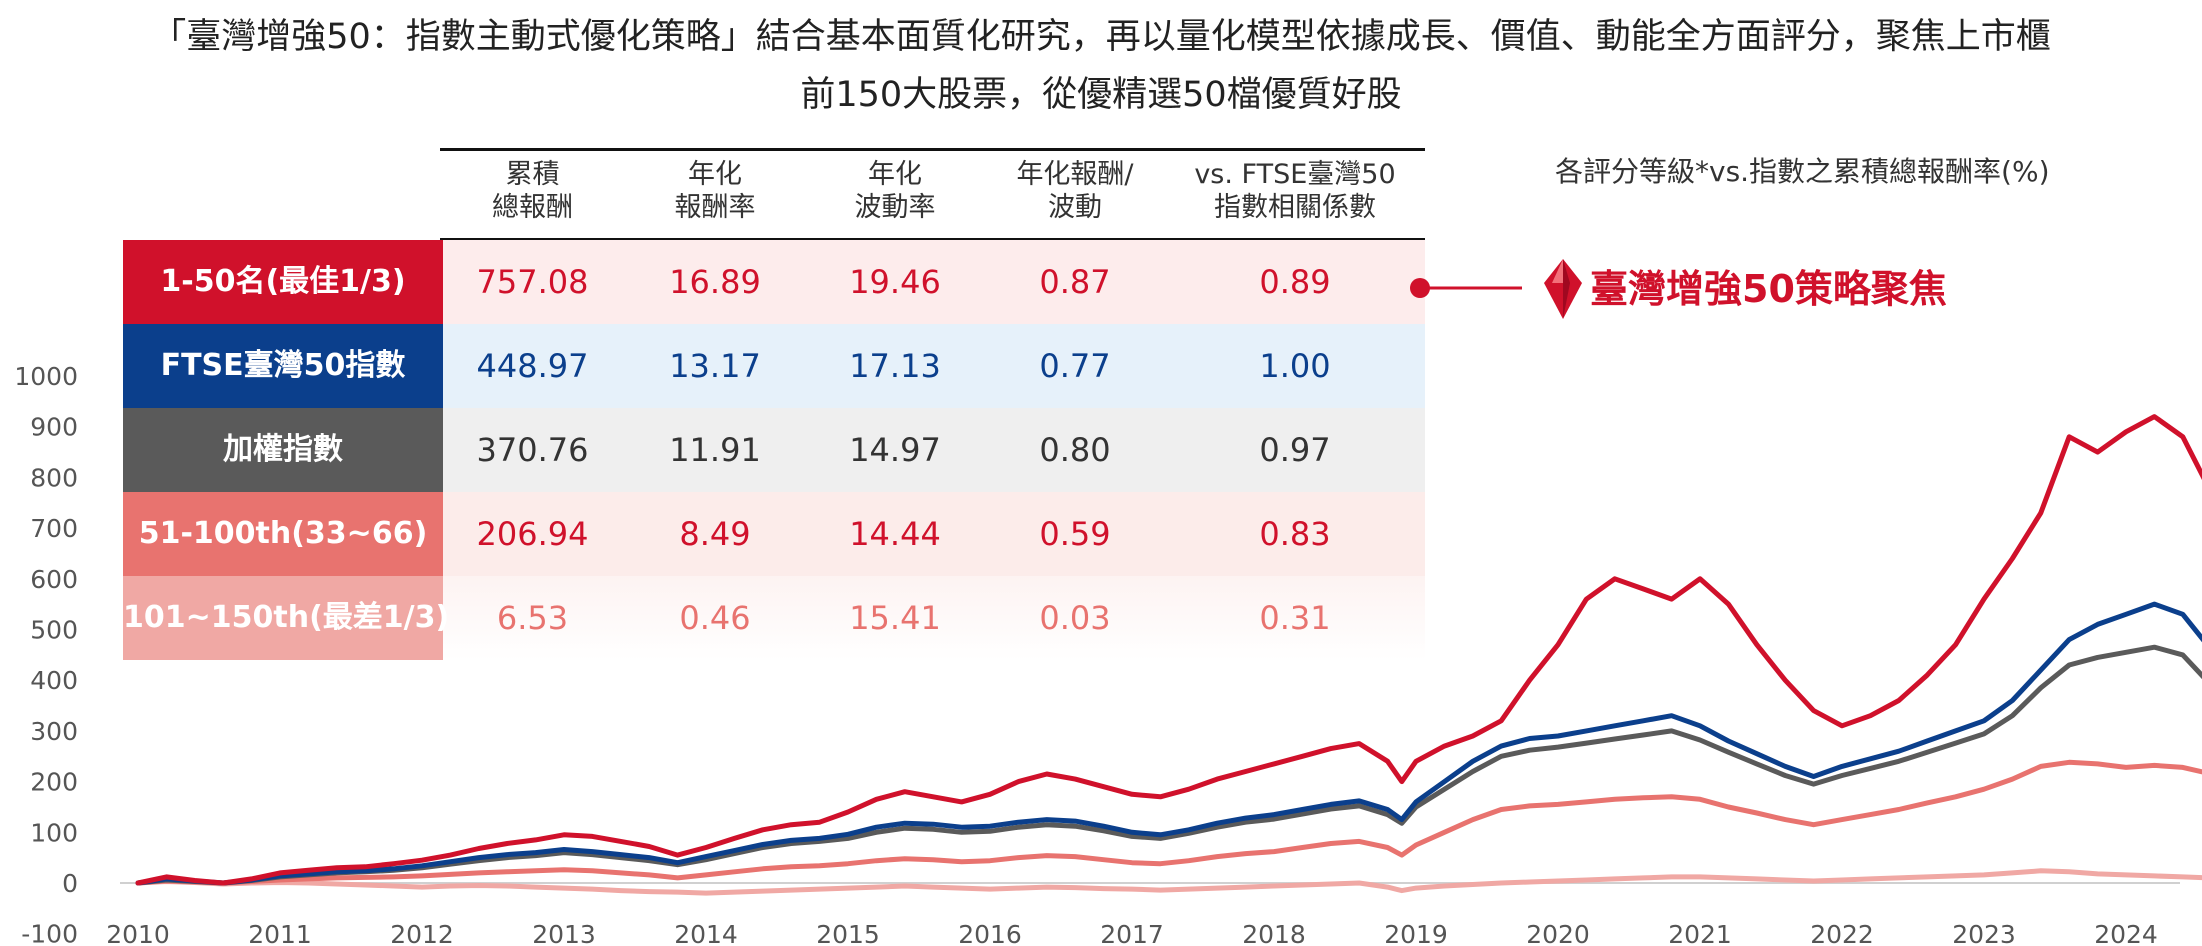  Describe the element at coordinates (54, 427) in the screenshot. I see `y-tick-label: 900` at that location.